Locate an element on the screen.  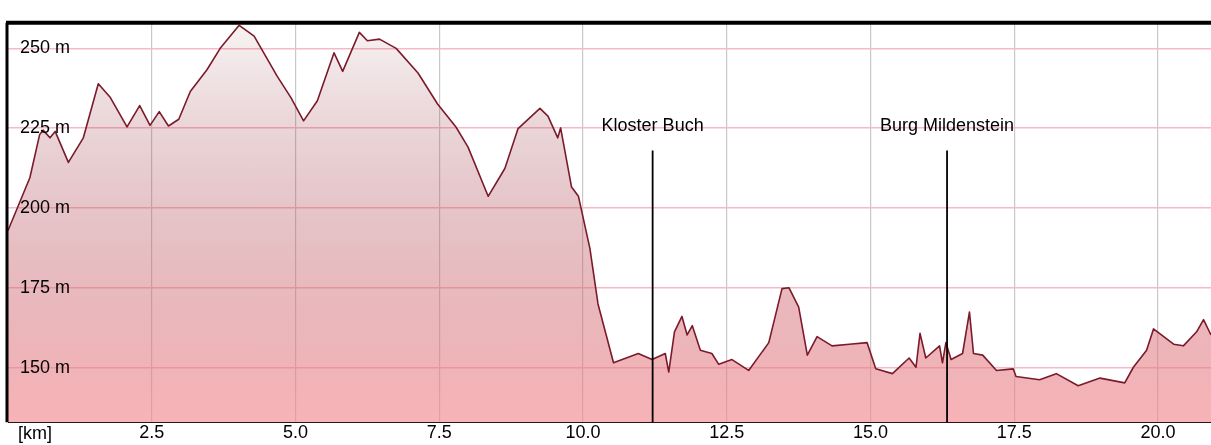
y-tick-label: 250 m is located at coordinates (45, 47).